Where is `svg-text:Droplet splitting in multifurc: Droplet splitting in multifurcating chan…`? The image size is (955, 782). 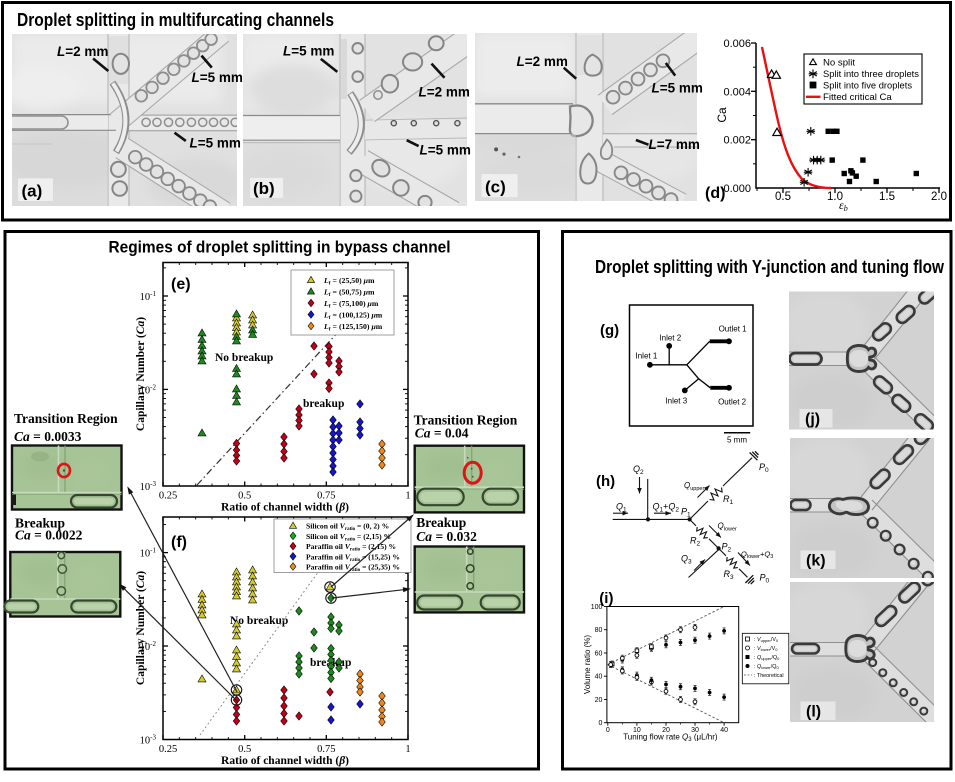
svg-text:Droplet splitting in multifurc: Droplet splitting in multifurcating chan… is located at coordinates (175, 20).